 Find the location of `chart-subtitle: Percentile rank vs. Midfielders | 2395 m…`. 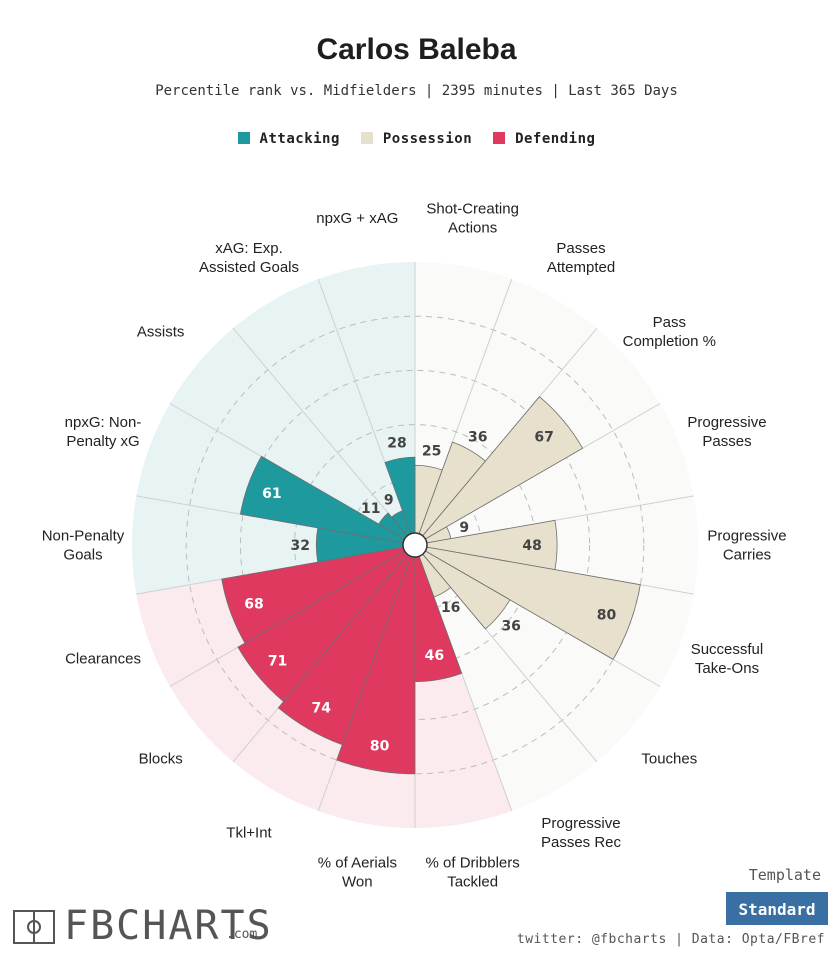

chart-subtitle: Percentile rank vs. Midfielders | 2395 m… is located at coordinates (416, 91).